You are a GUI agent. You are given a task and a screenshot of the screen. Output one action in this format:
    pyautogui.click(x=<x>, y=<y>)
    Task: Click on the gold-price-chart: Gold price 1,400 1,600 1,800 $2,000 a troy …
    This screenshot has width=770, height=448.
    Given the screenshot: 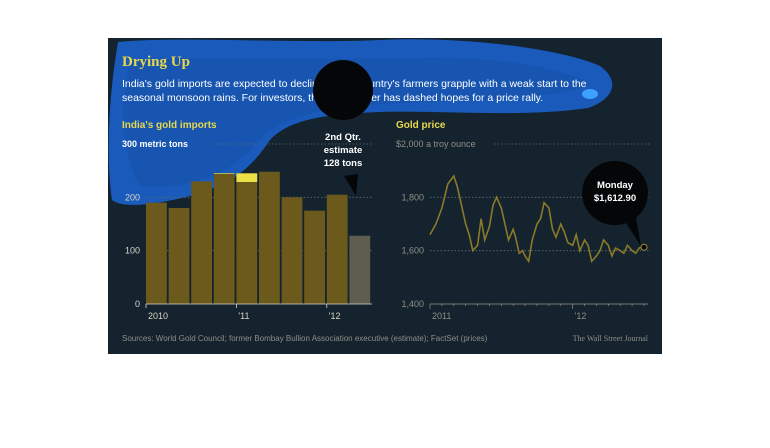 What is the action you would take?
    pyautogui.click(x=523, y=220)
    